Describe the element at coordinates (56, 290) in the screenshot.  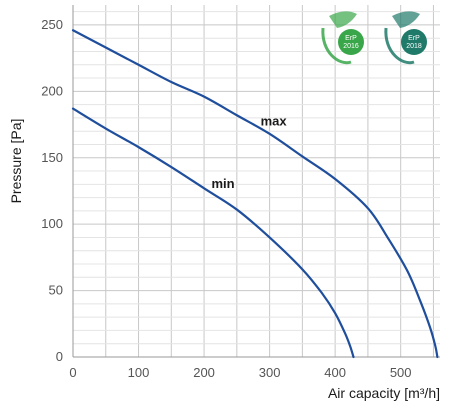
I see `y-tick-label: 50` at that location.